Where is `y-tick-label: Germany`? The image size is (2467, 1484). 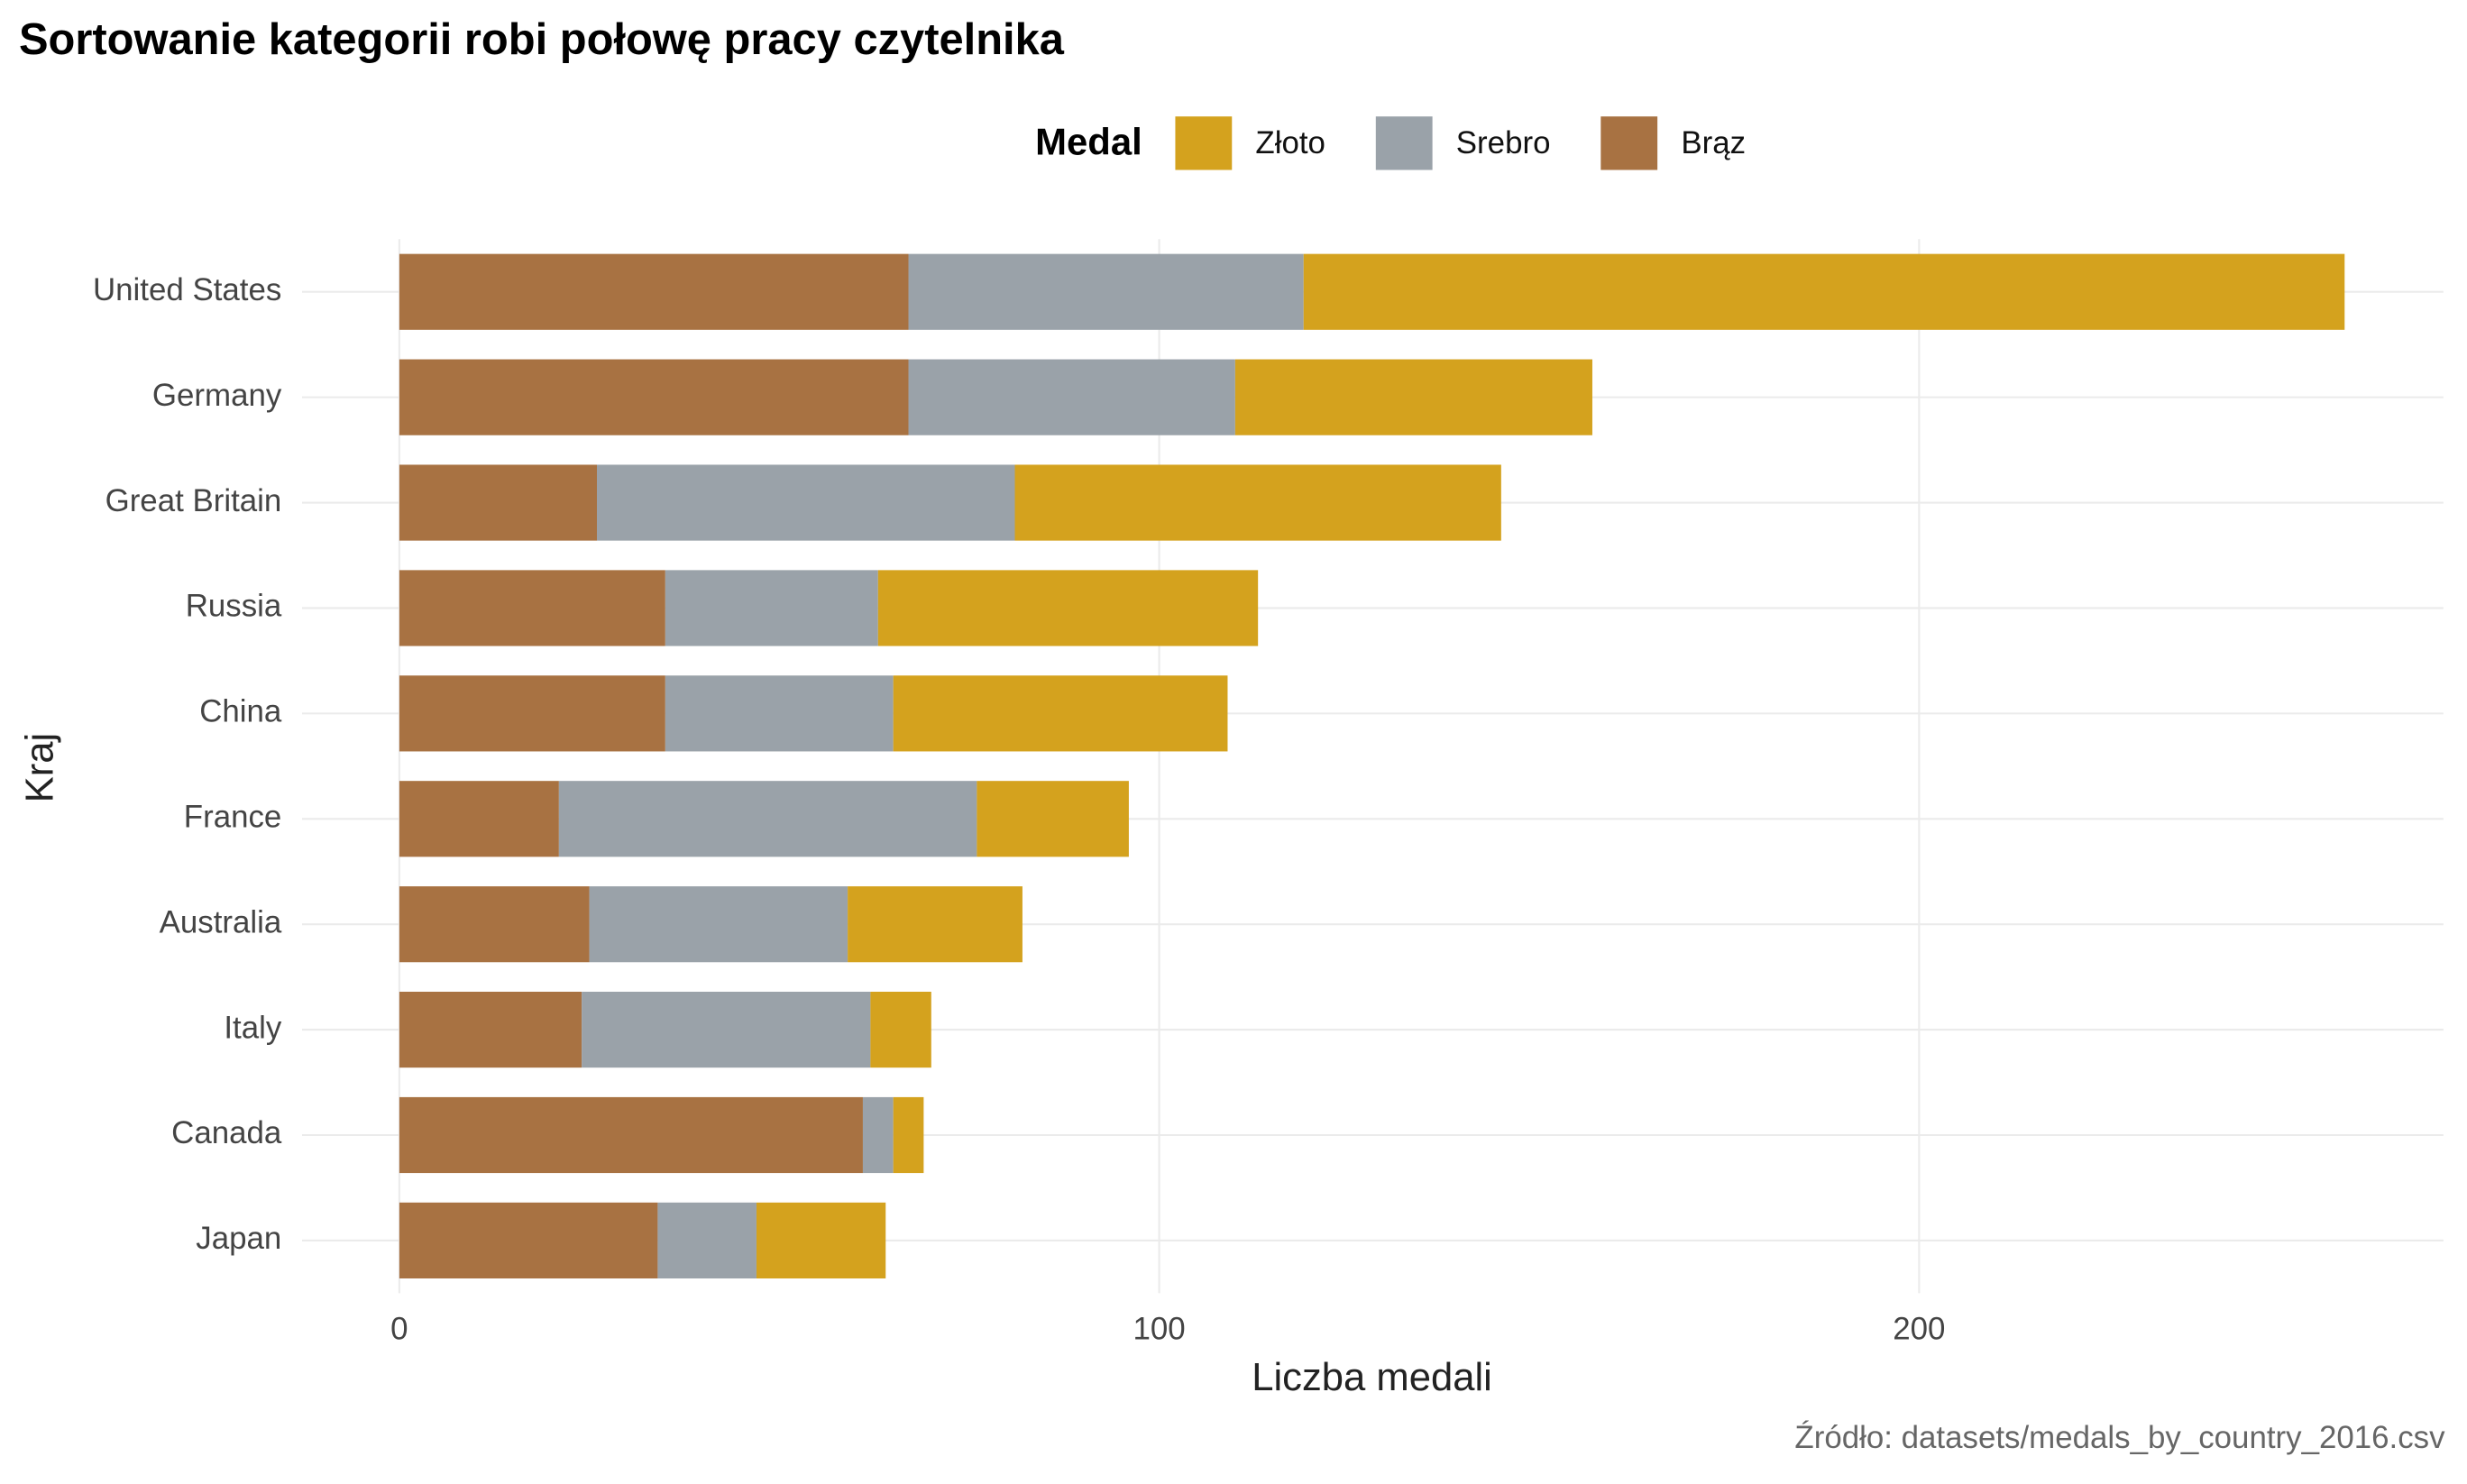 y-tick-label: Germany is located at coordinates (217, 395).